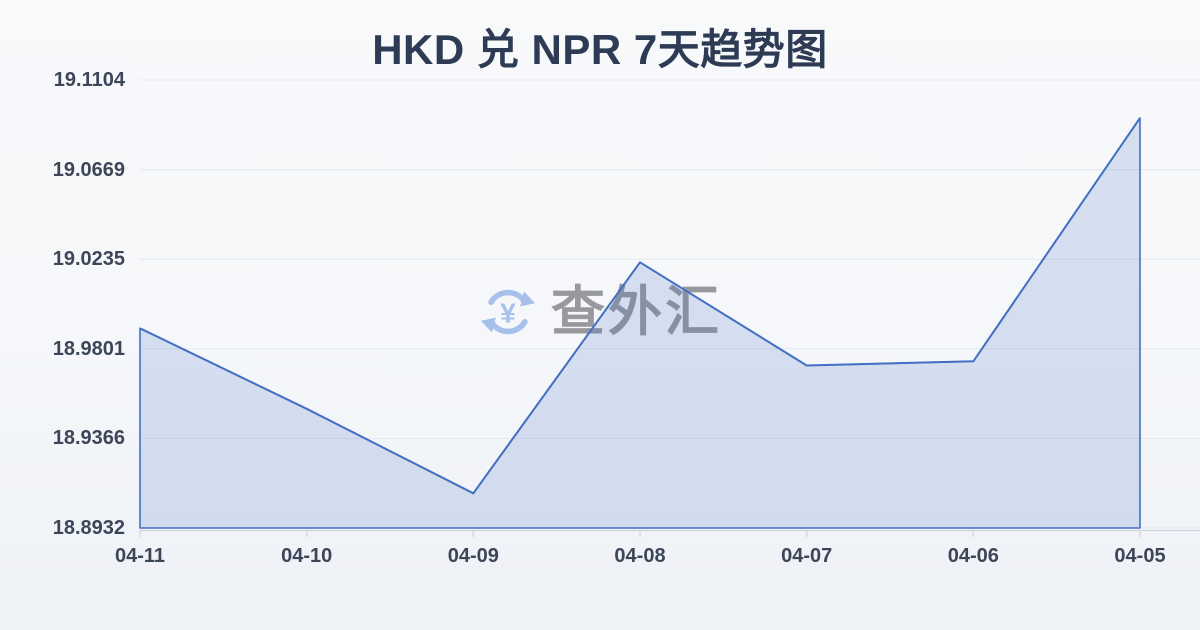 Image resolution: width=1200 pixels, height=630 pixels. I want to click on y-axis-label: 18.9801, so click(88, 348).